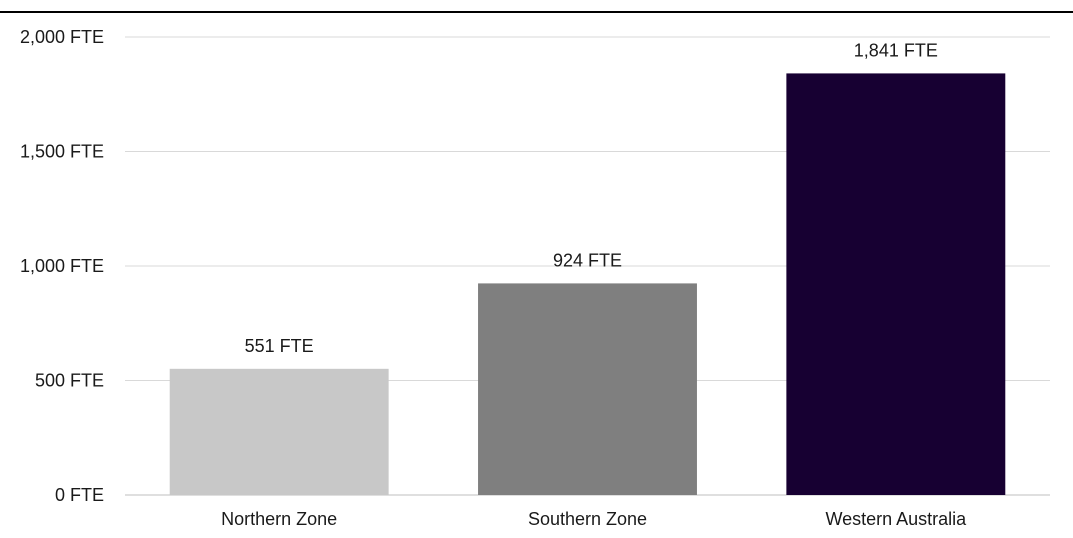 The height and width of the screenshot is (538, 1073). I want to click on top-rule, so click(536, 12).